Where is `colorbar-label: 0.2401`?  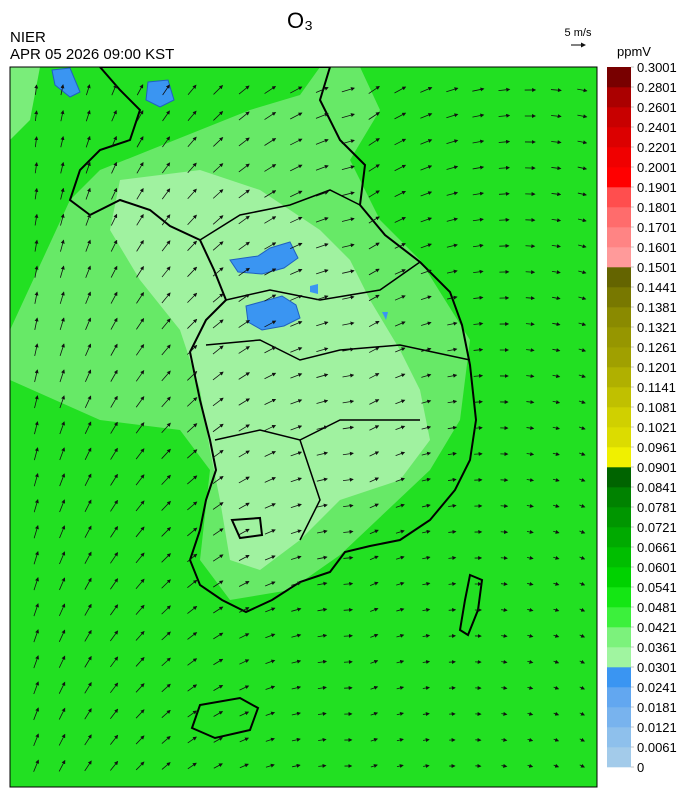 colorbar-label: 0.2401 is located at coordinates (657, 127).